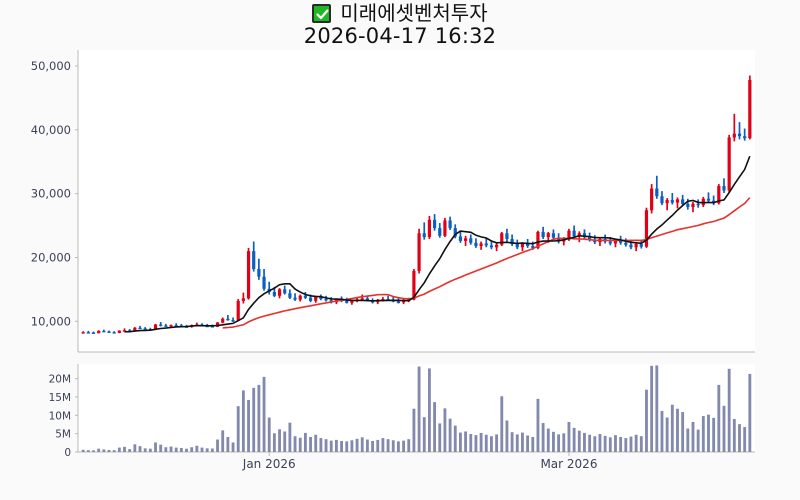 The image size is (800, 500). I want to click on title-row: 미래에셋벤처투자, so click(400, 13).